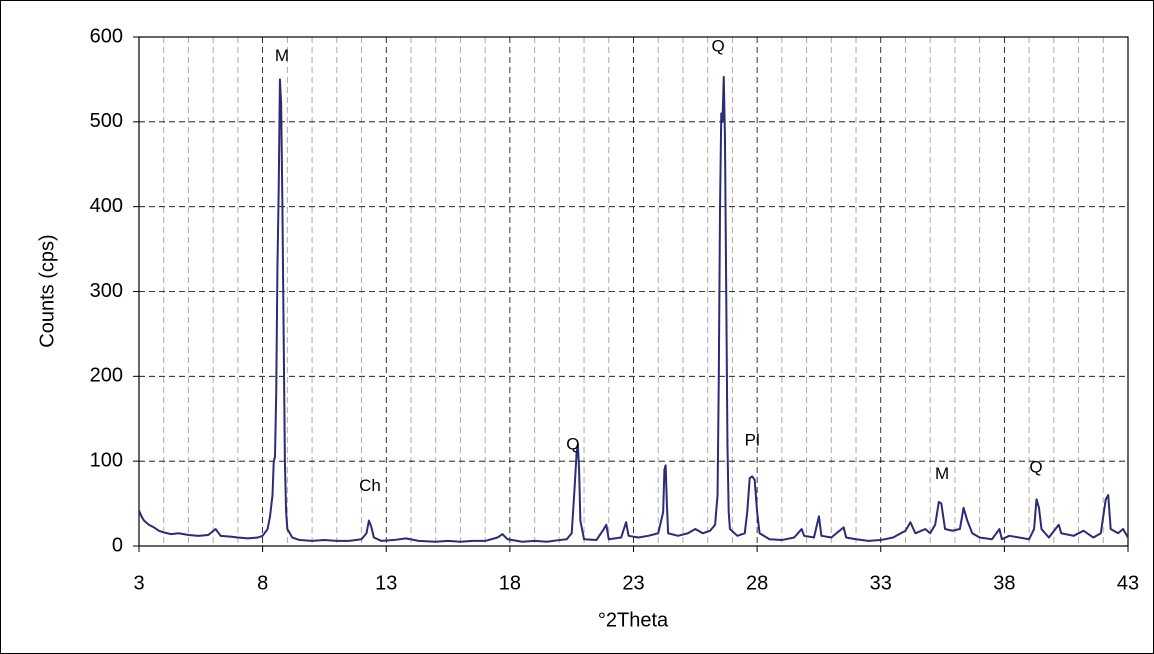 This screenshot has width=1154, height=654. What do you see at coordinates (106, 121) in the screenshot?
I see `y-tick-label: 500` at bounding box center [106, 121].